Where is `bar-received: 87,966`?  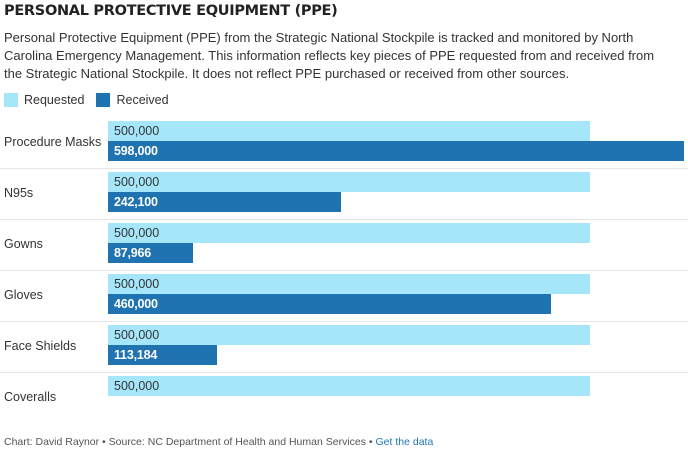
bar-received: 87,966 is located at coordinates (150, 253).